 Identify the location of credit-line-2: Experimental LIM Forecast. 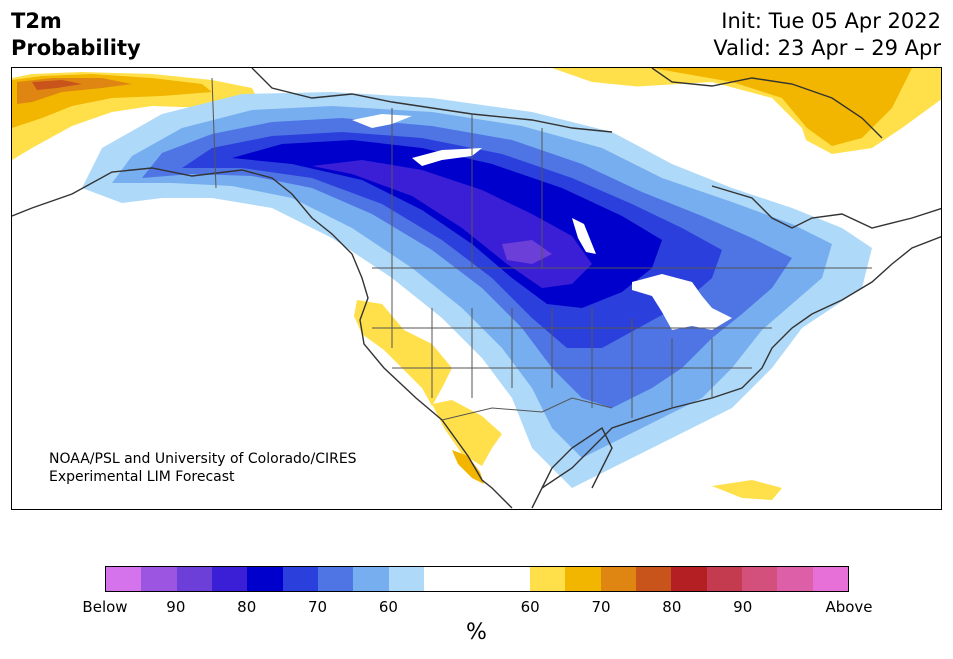
(142, 477).